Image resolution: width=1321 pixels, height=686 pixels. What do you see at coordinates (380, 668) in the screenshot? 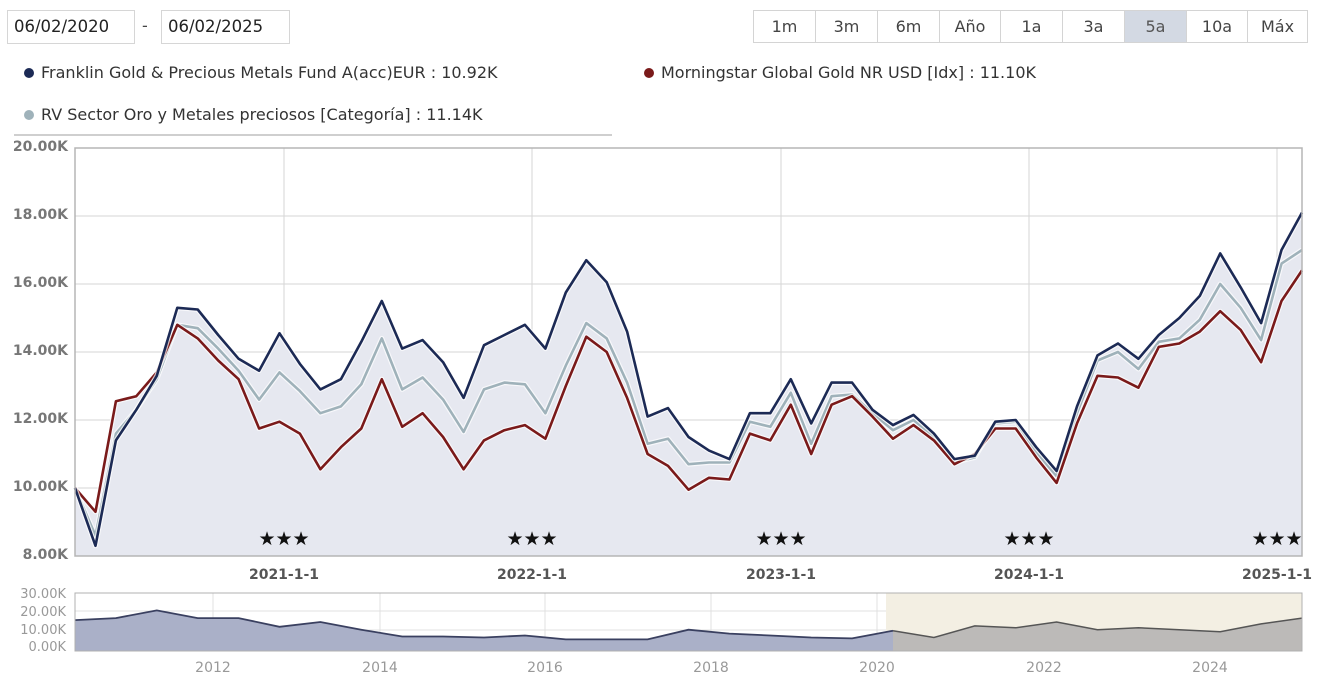
I see `nav-x-tick-label: 2014` at bounding box center [380, 668].